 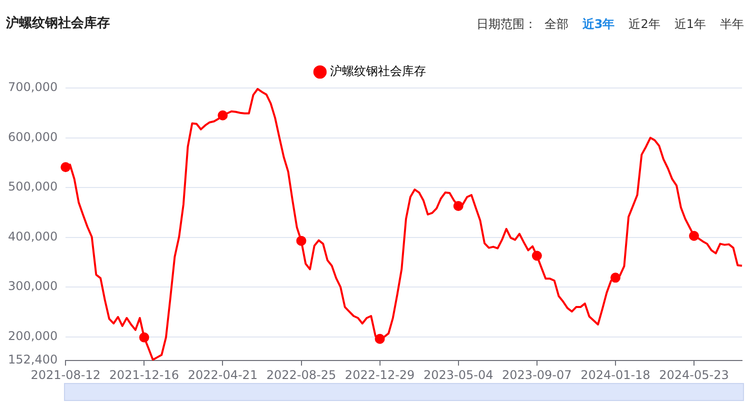 I want to click on x-tick-label: 2023-05-04, so click(x=458, y=375).